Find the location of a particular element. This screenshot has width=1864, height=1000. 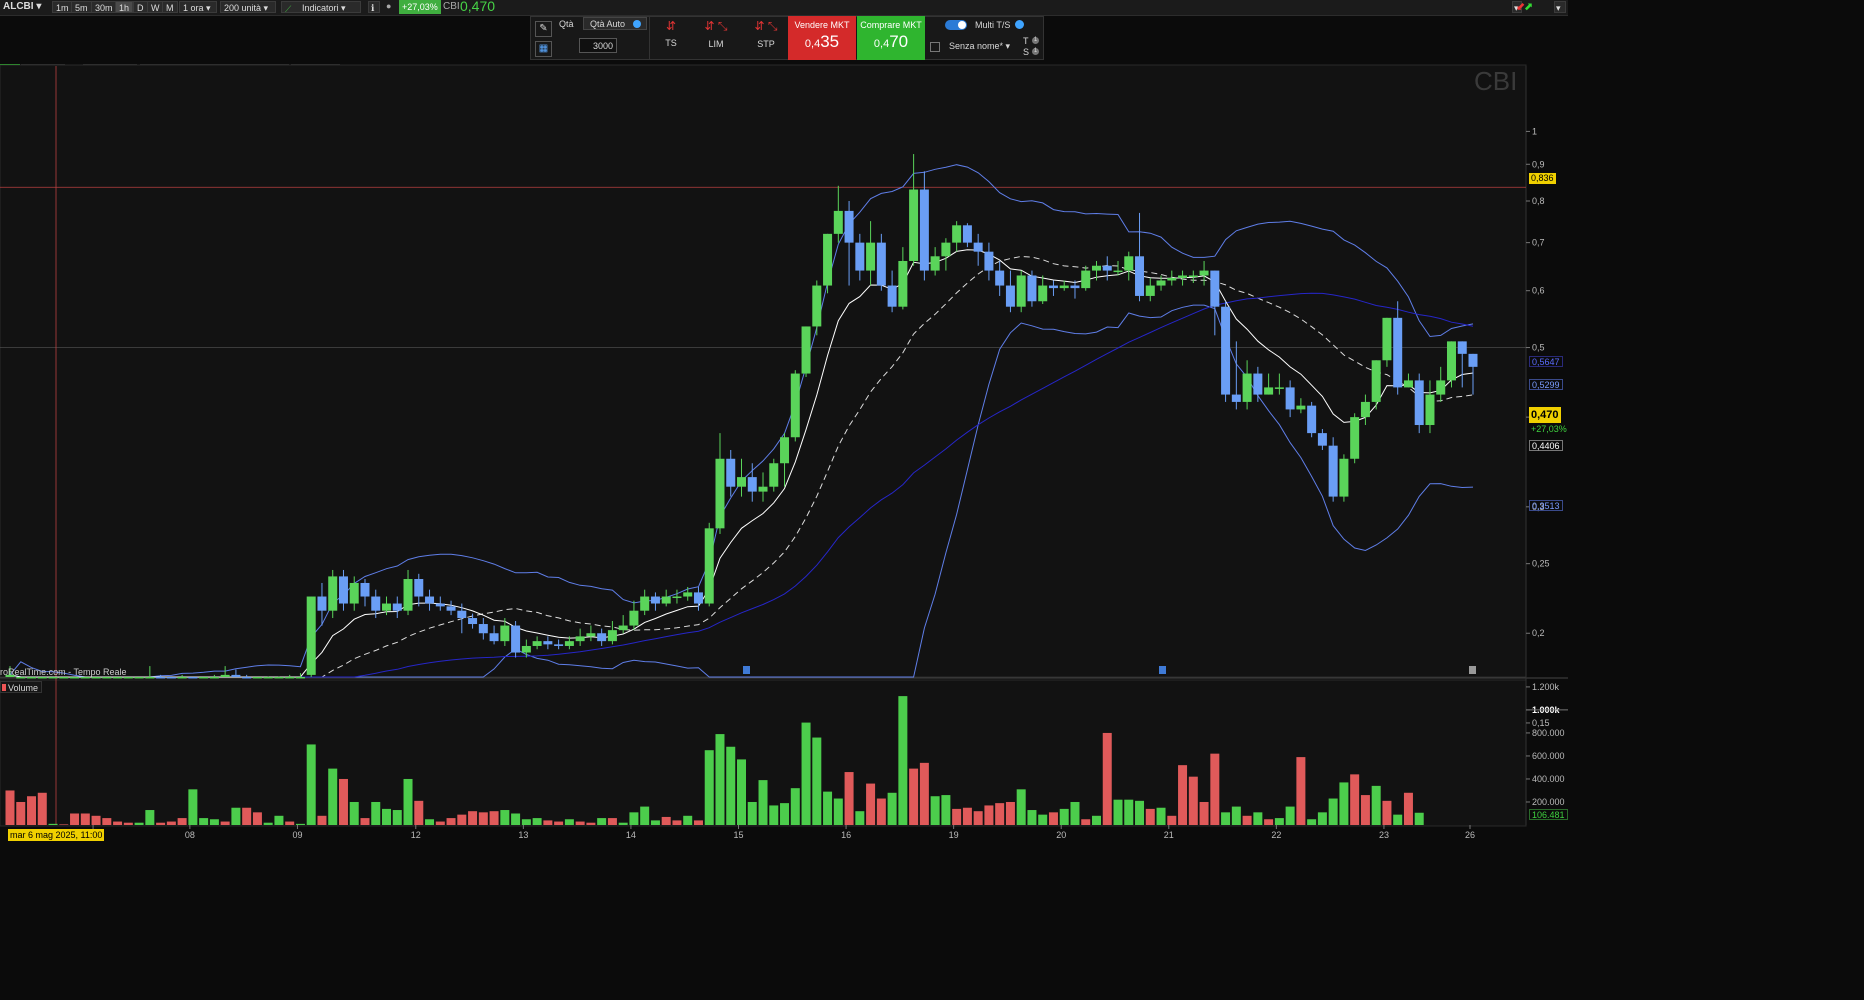

wrench-icon: ✎ is located at coordinates (543, 29).